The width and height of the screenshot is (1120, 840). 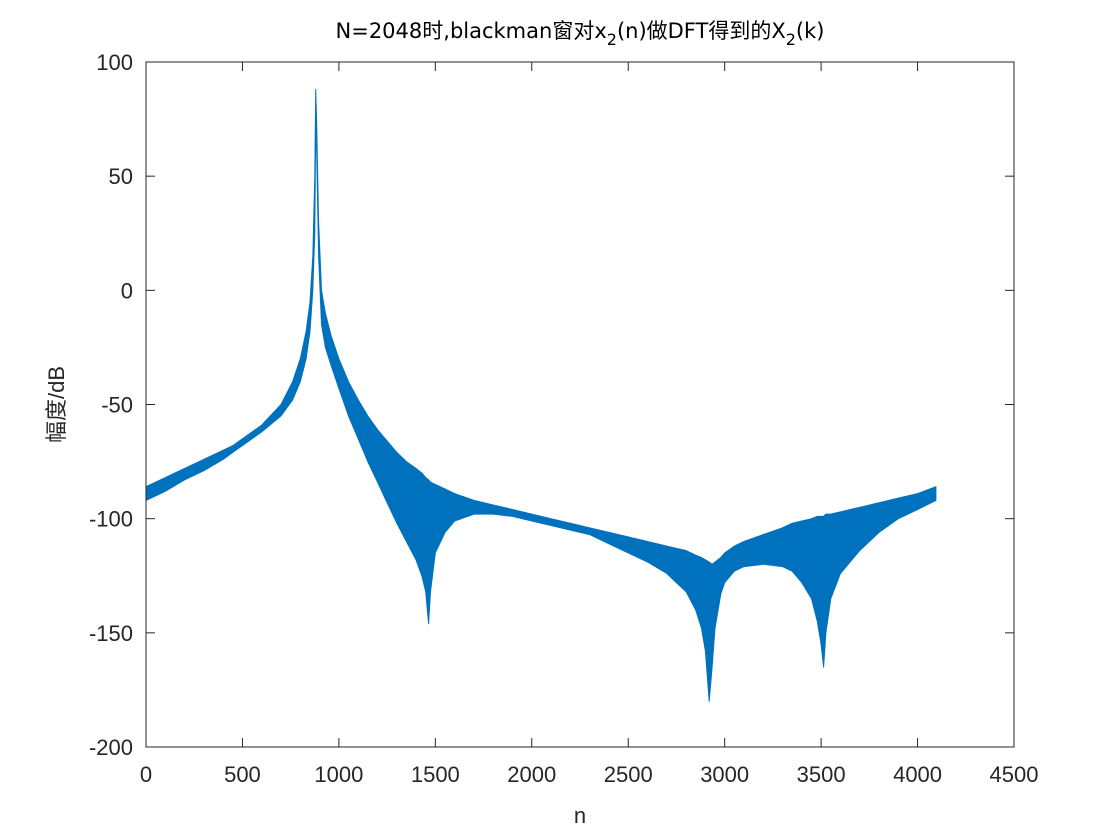 What do you see at coordinates (580, 815) in the screenshot?
I see `x-axis-label: n` at bounding box center [580, 815].